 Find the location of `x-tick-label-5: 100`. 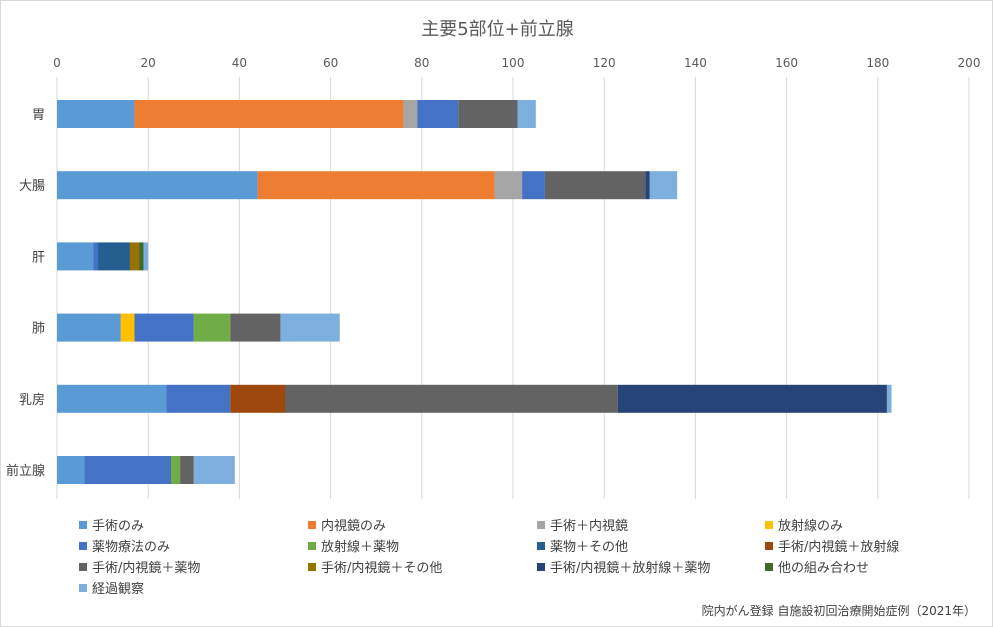

x-tick-label-5: 100 is located at coordinates (513, 63).